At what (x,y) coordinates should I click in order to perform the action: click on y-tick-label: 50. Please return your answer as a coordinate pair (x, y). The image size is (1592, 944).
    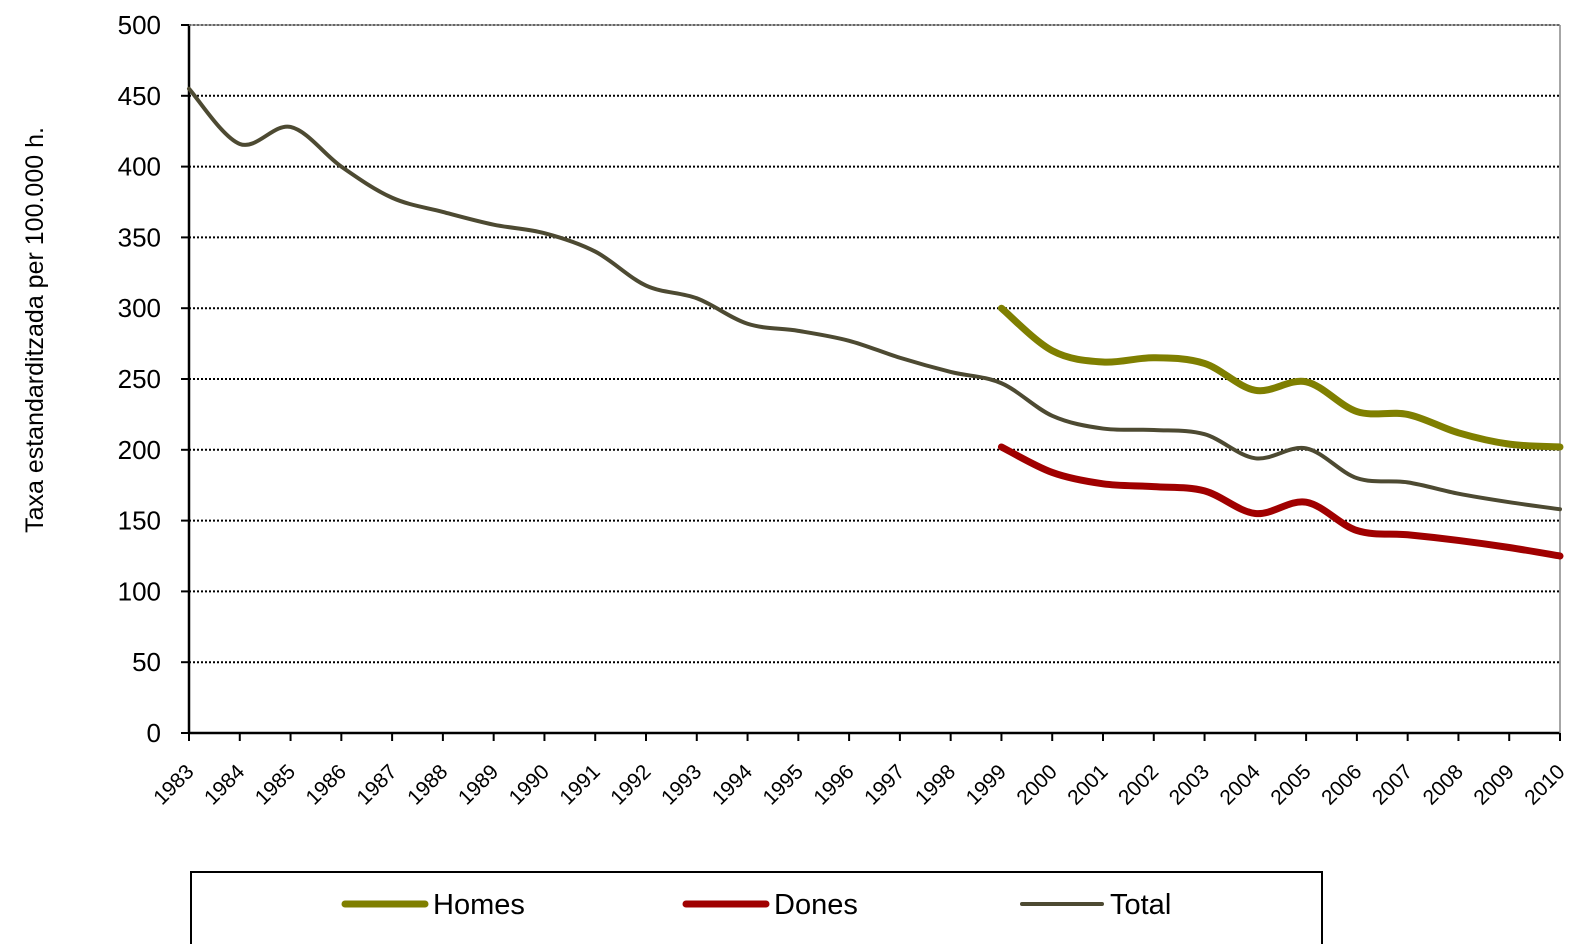
    Looking at the image, I should click on (146, 662).